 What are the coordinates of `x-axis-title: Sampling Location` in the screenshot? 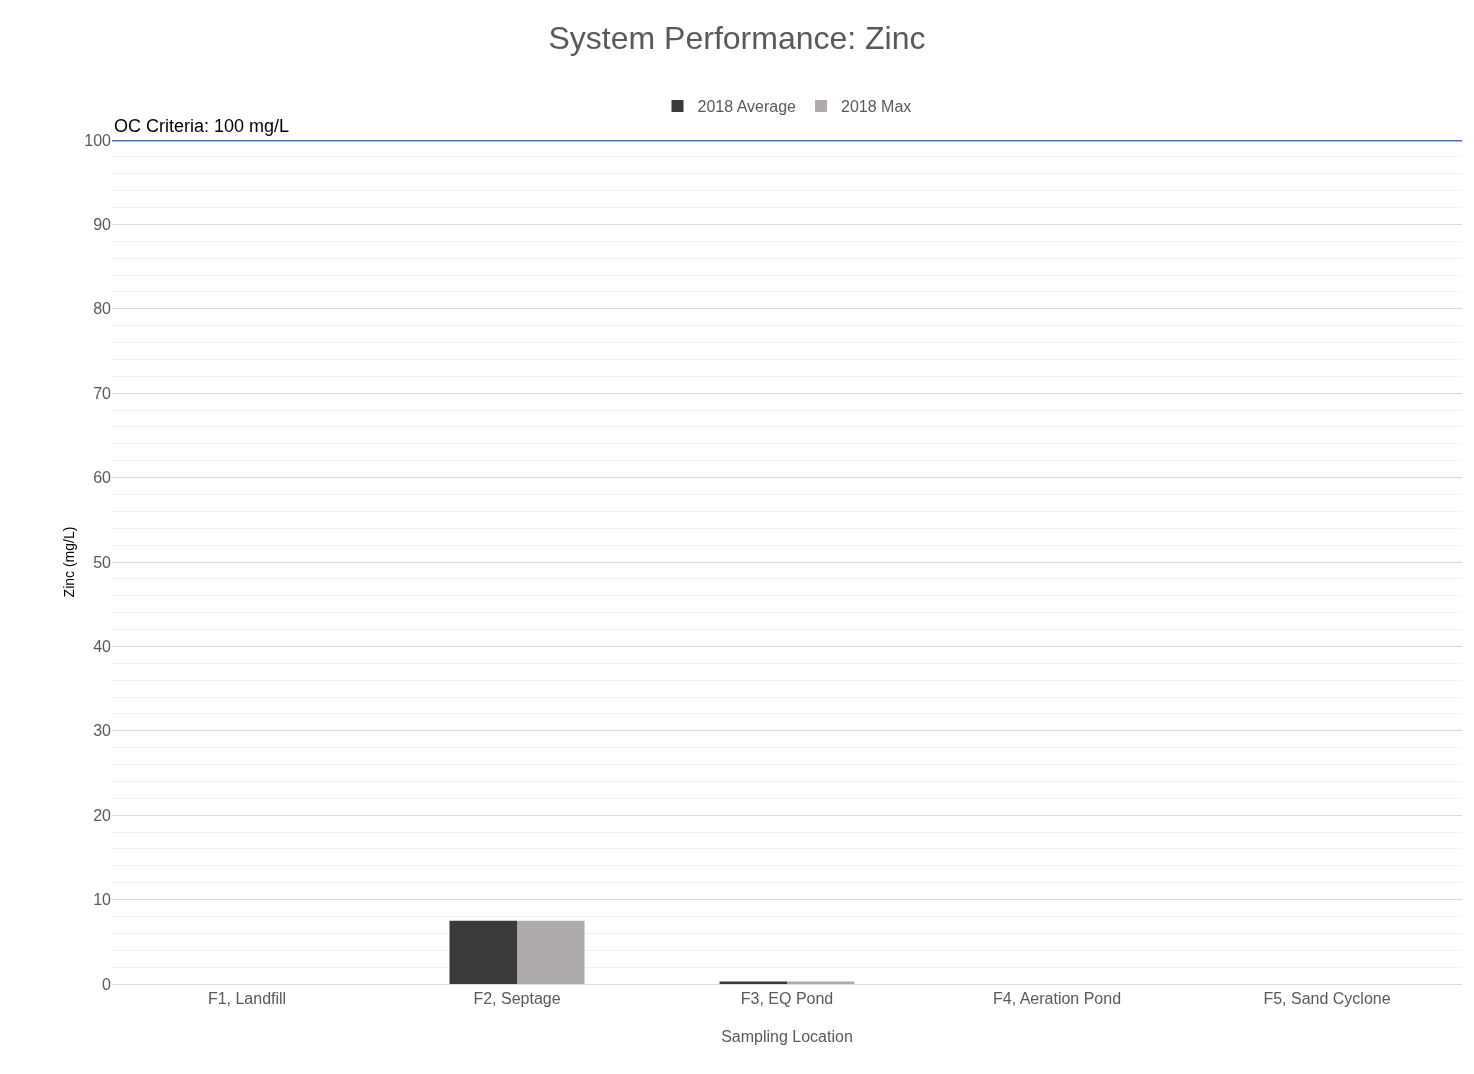 It's located at (787, 1036).